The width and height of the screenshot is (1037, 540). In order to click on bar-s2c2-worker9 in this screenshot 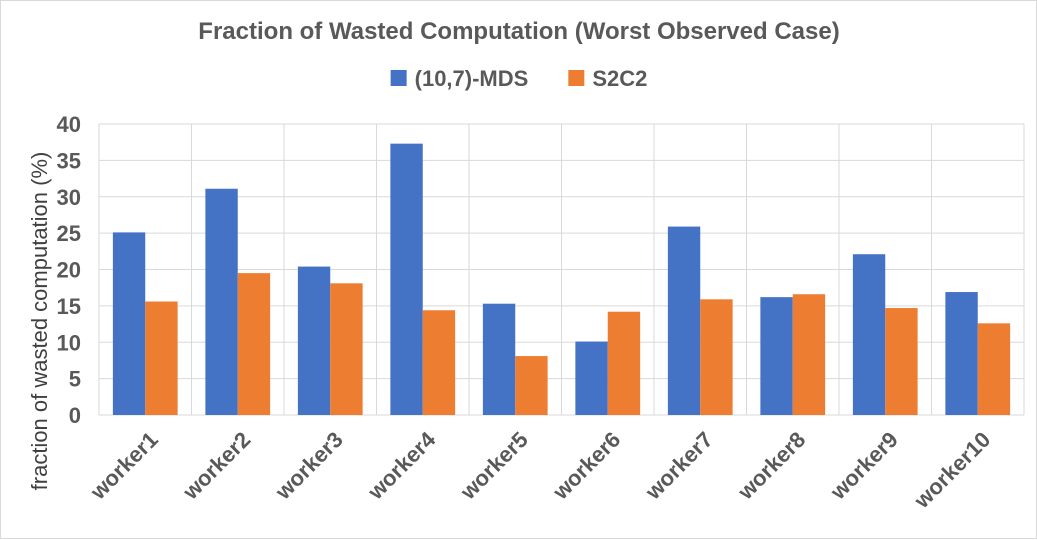, I will do `click(901, 361)`.